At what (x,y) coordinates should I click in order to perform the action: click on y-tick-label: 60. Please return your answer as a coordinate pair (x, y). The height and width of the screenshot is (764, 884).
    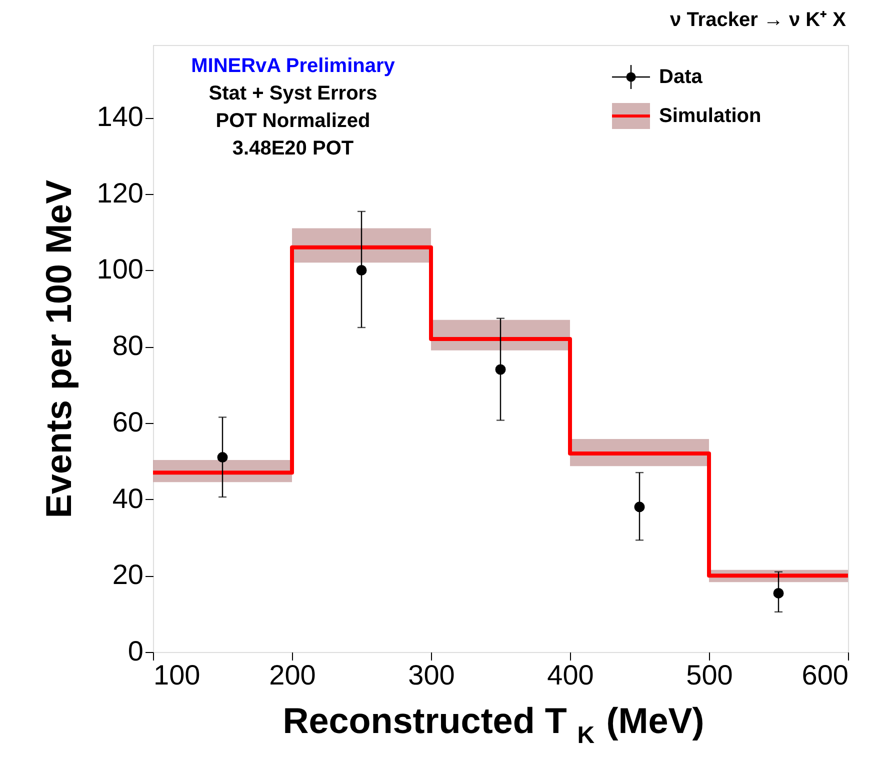
    Looking at the image, I should click on (128, 422).